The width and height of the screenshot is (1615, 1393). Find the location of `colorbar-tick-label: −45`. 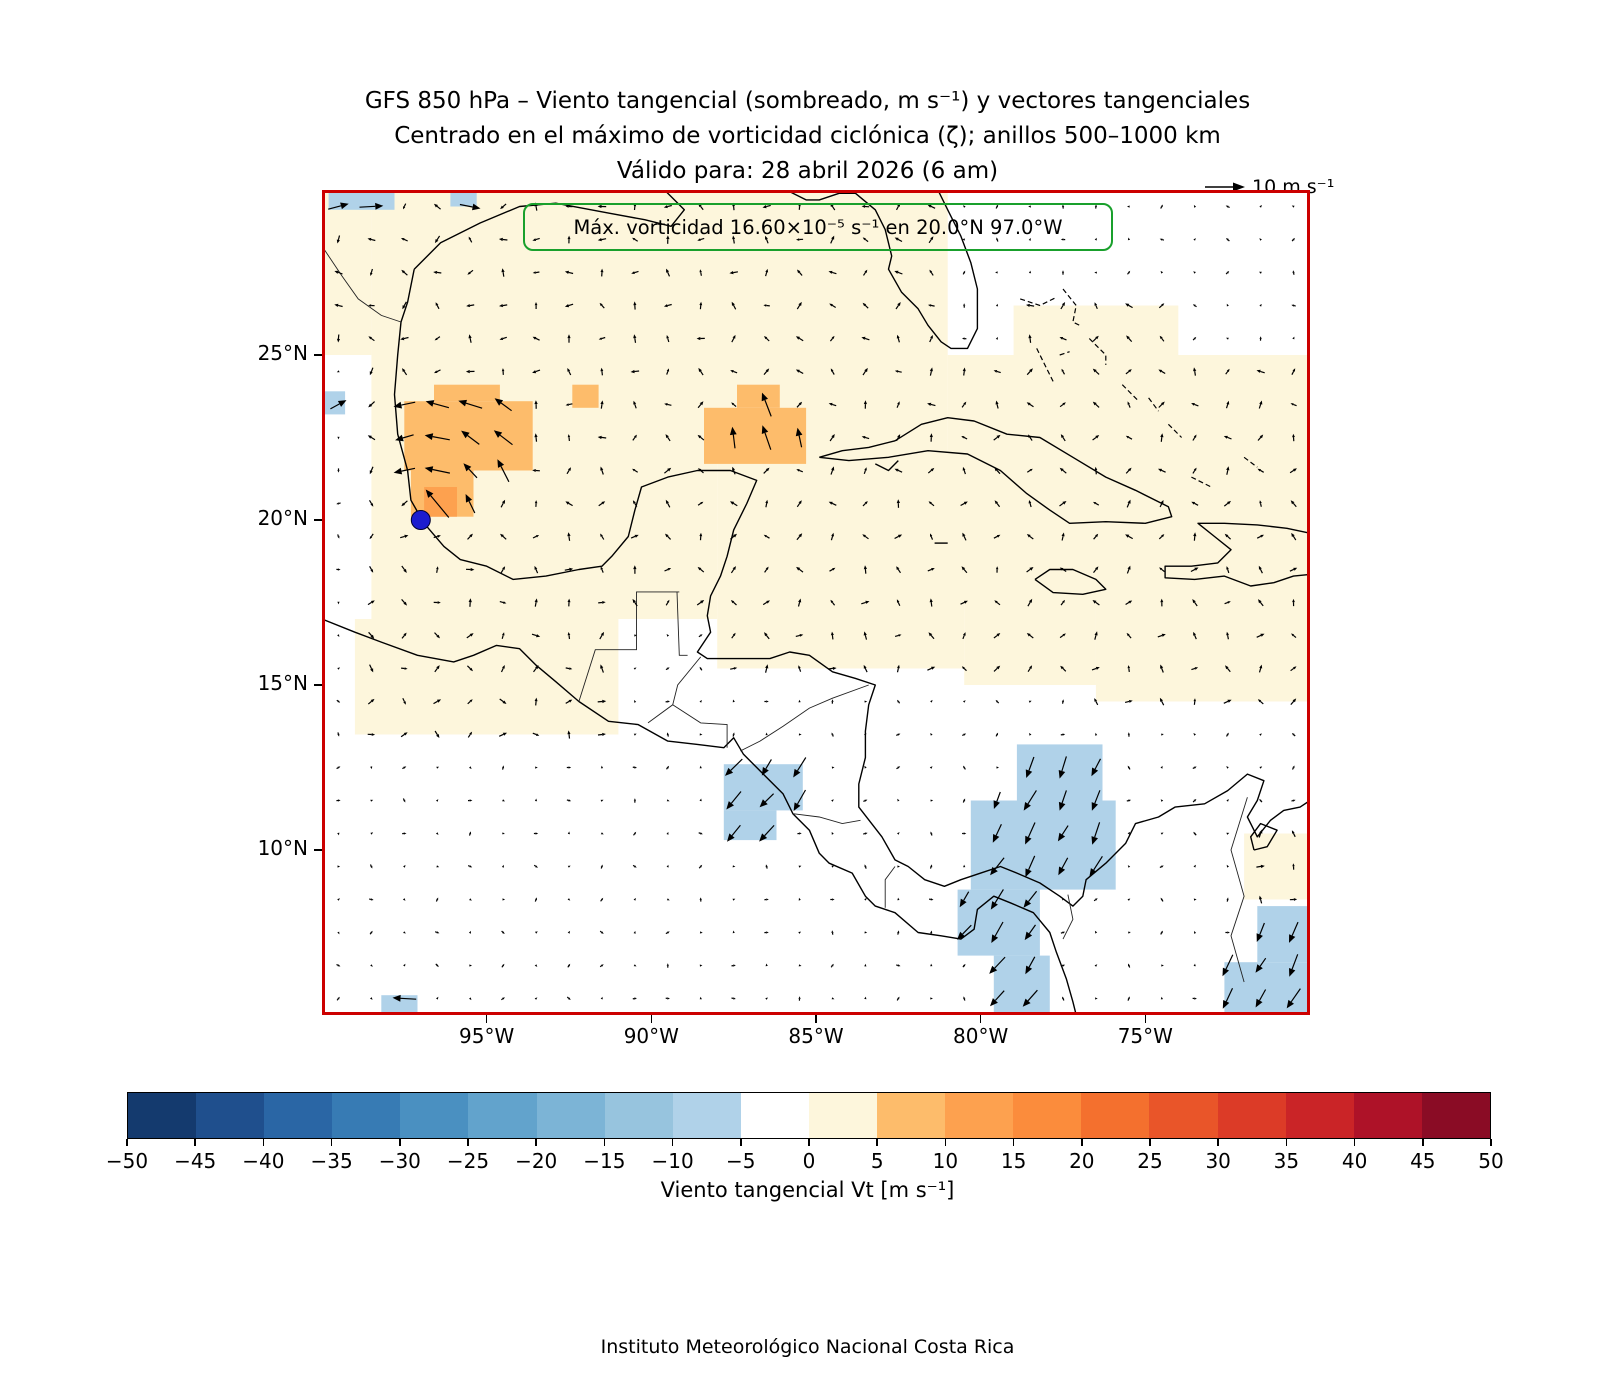

colorbar-tick-label: −45 is located at coordinates (195, 1161).